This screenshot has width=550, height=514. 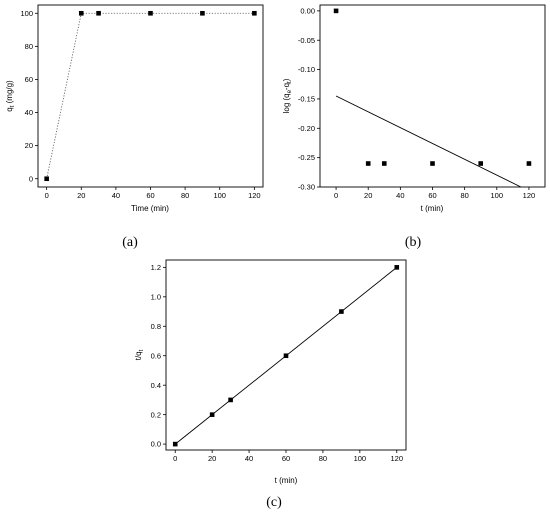 What do you see at coordinates (139, 354) in the screenshot?
I see `panel-c-ylabel: t/qt` at bounding box center [139, 354].